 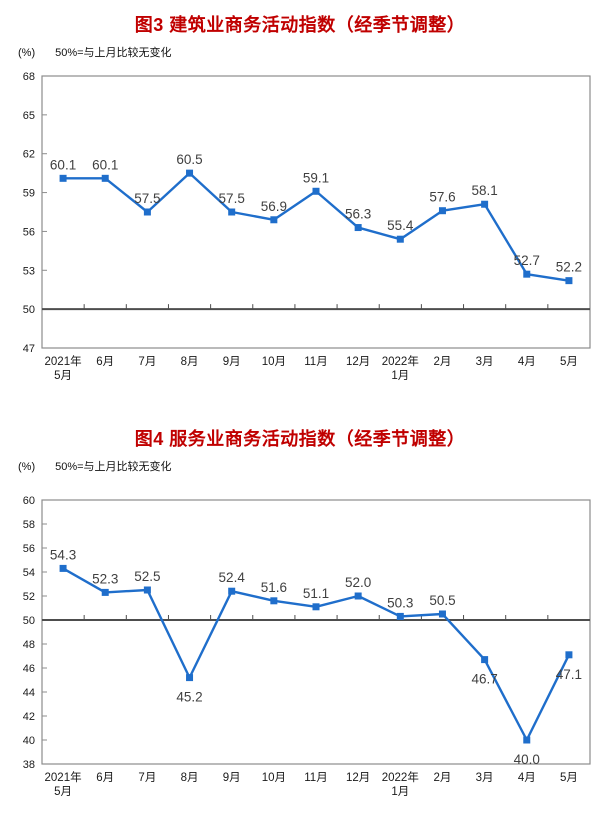 What do you see at coordinates (527, 260) in the screenshot?
I see `data-point-label: 52.7` at bounding box center [527, 260].